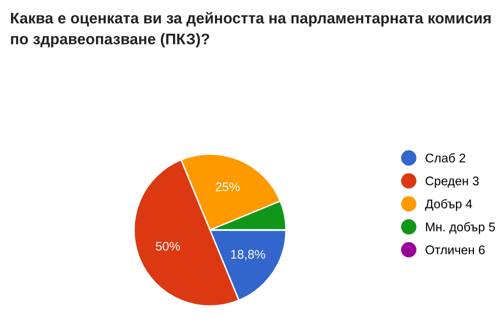  Describe the element at coordinates (446, 157) in the screenshot. I see `legend-label: Слаб 2` at that location.